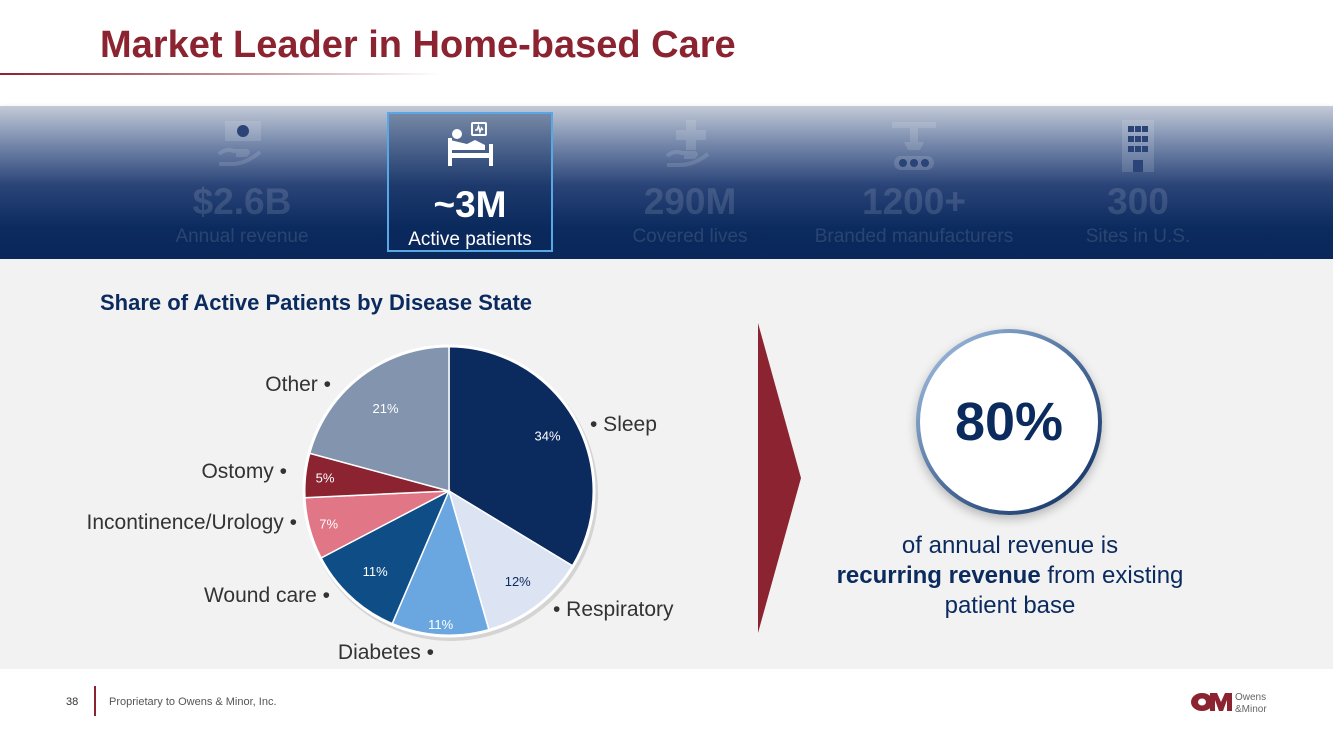  I want to click on stat-annual-revenue: $2.6B Annual revenue, so click(242, 182).